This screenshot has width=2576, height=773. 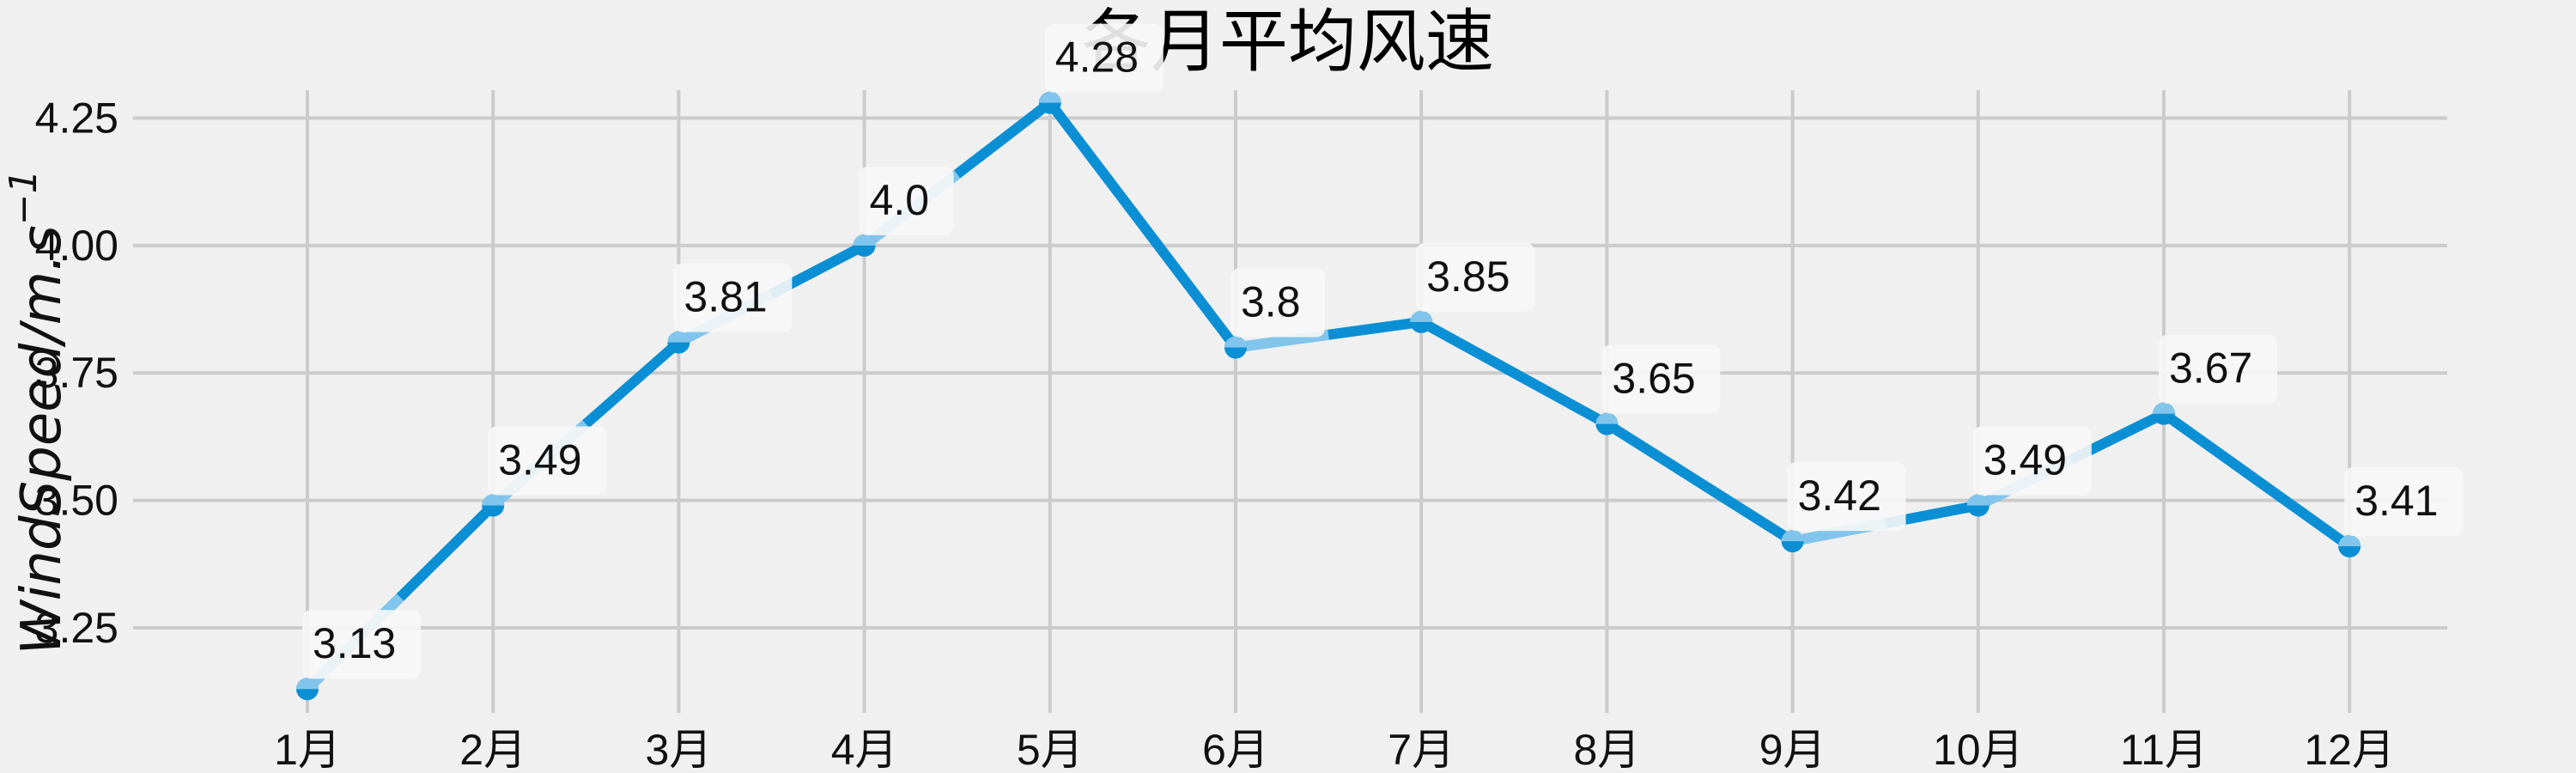 What do you see at coordinates (77, 628) in the screenshot?
I see `y-tick-label: 3.25` at bounding box center [77, 628].